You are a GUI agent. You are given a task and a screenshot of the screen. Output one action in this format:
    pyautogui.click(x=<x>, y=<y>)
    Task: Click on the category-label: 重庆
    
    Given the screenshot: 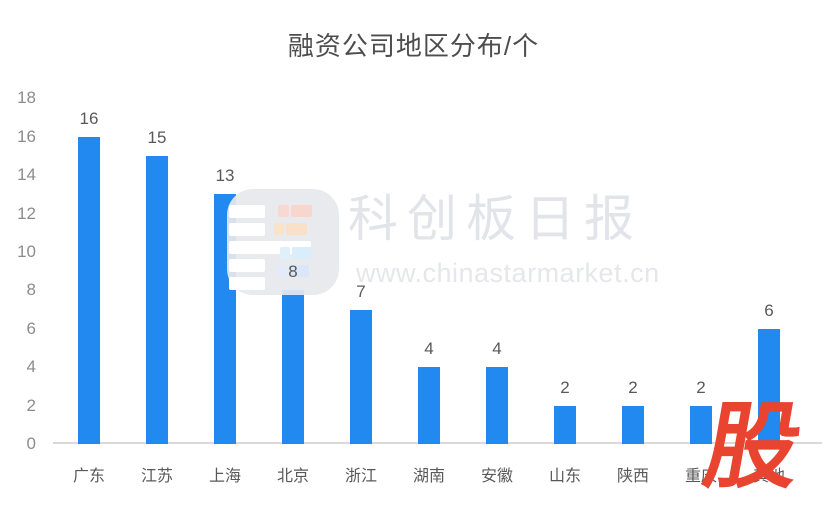 What is the action you would take?
    pyautogui.click(x=700, y=476)
    